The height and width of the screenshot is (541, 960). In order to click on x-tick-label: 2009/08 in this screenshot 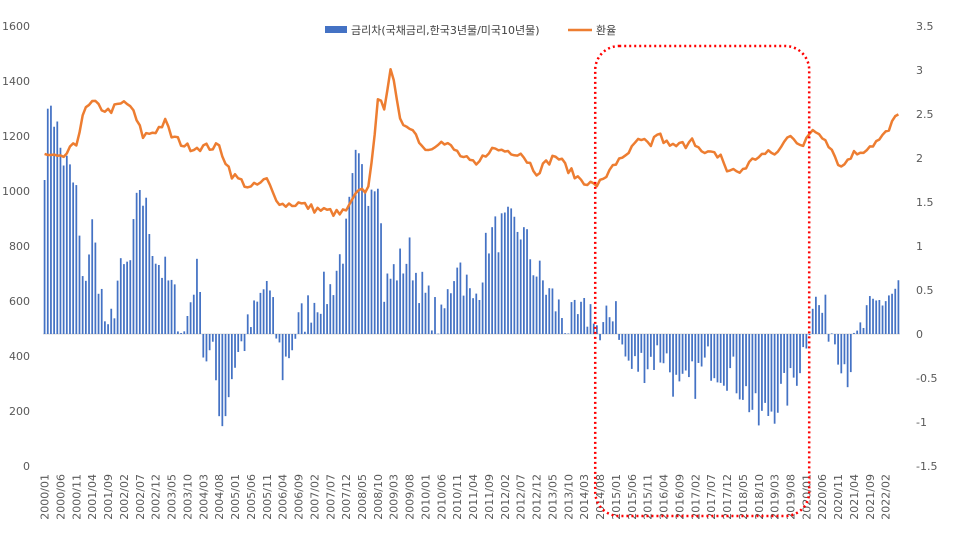, I will do `click(410, 497)`.